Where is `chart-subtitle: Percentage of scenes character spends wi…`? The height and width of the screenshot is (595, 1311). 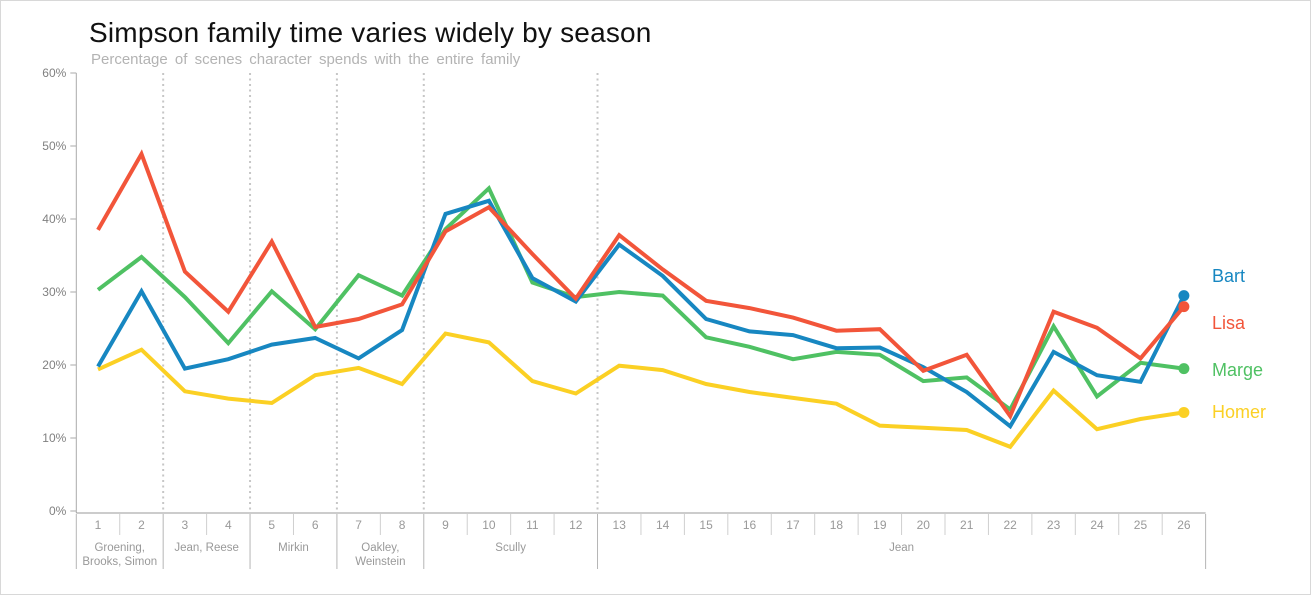 chart-subtitle: Percentage of scenes character spends wi… is located at coordinates (306, 59).